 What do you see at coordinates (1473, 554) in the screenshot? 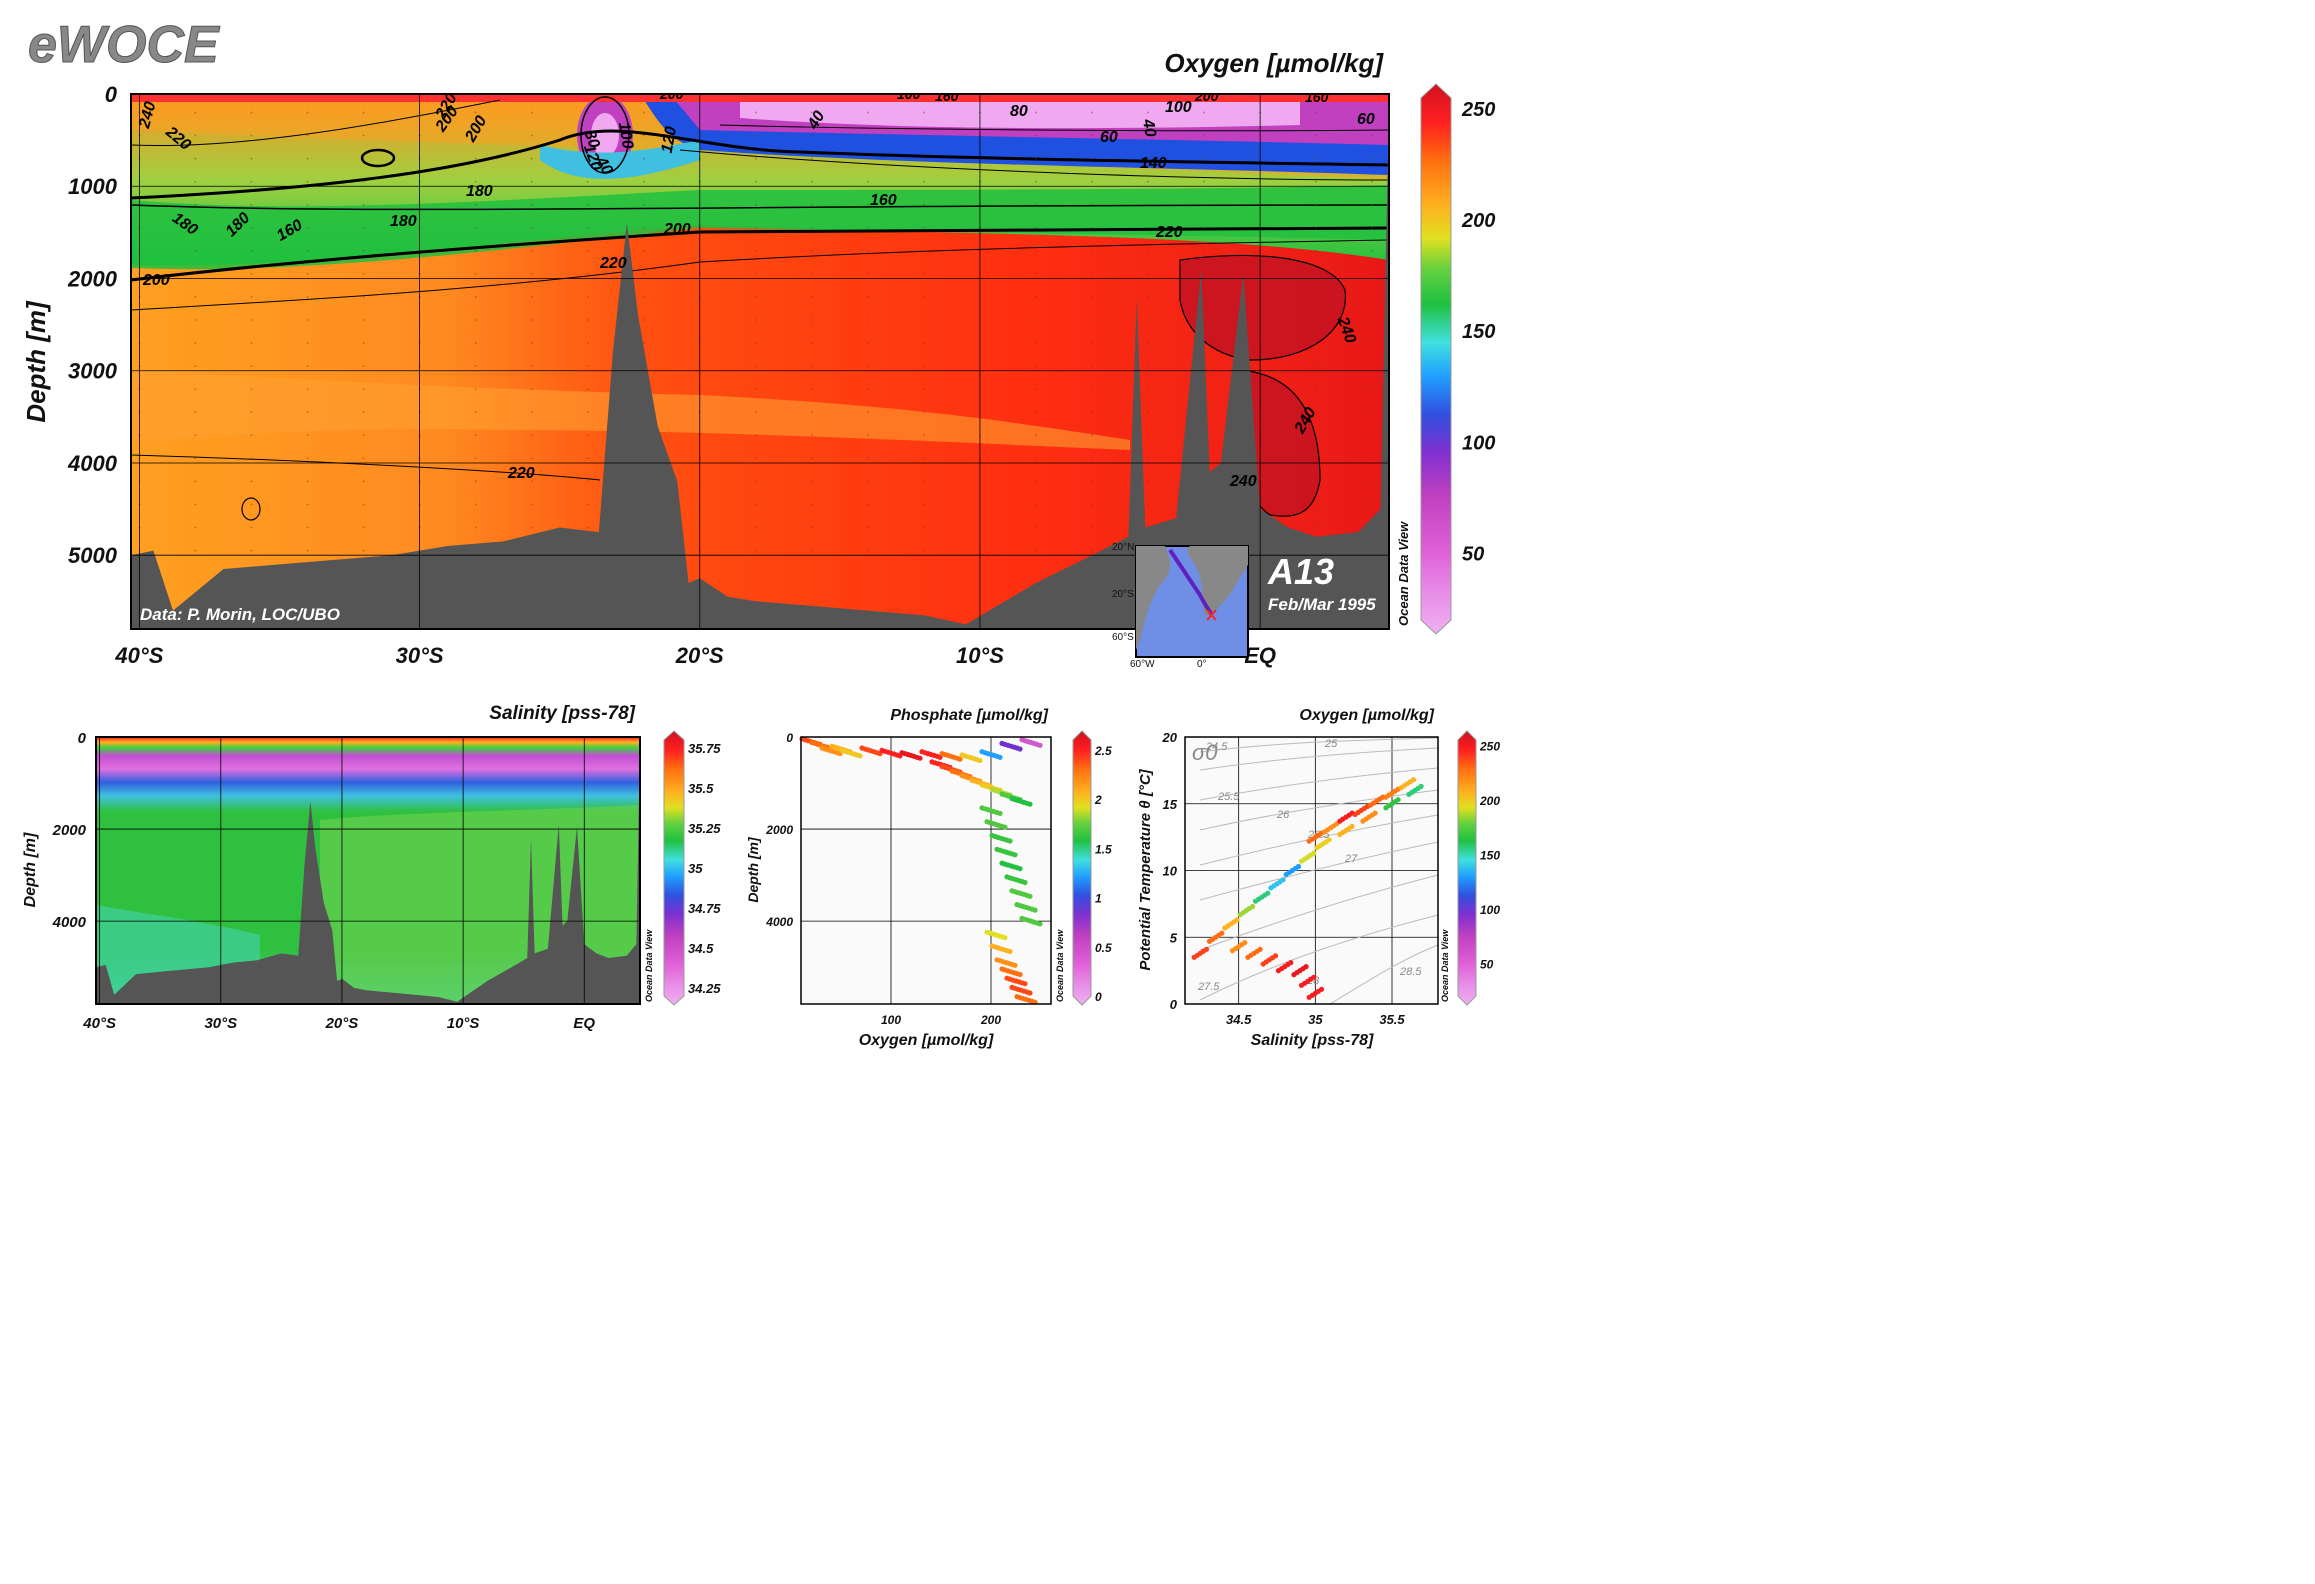
I see `colorbar-tick-label: 50` at bounding box center [1473, 554].